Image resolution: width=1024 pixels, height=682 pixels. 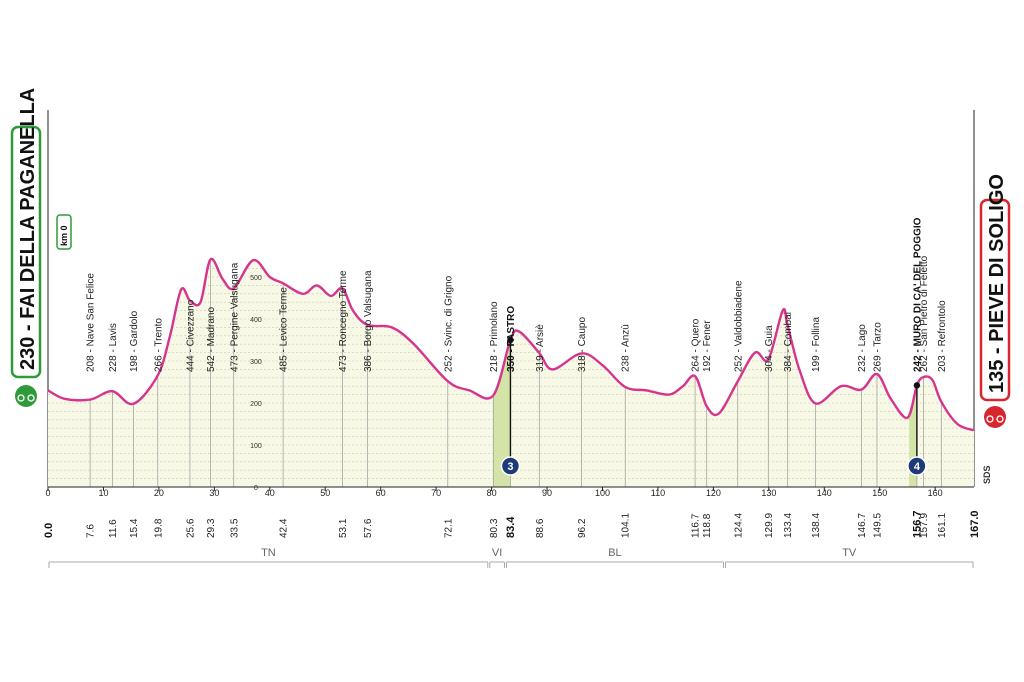 What do you see at coordinates (497, 553) in the screenshot?
I see `region-label: VI` at bounding box center [497, 553].